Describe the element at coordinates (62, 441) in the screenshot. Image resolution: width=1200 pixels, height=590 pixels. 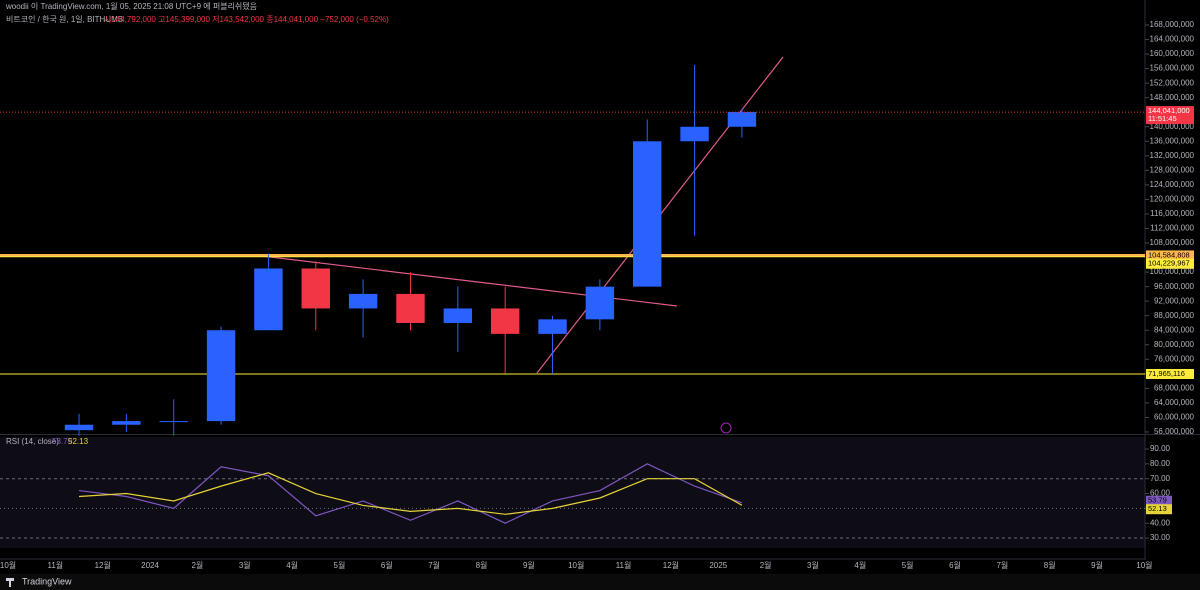
I see `legend-value: 53.79` at that location.